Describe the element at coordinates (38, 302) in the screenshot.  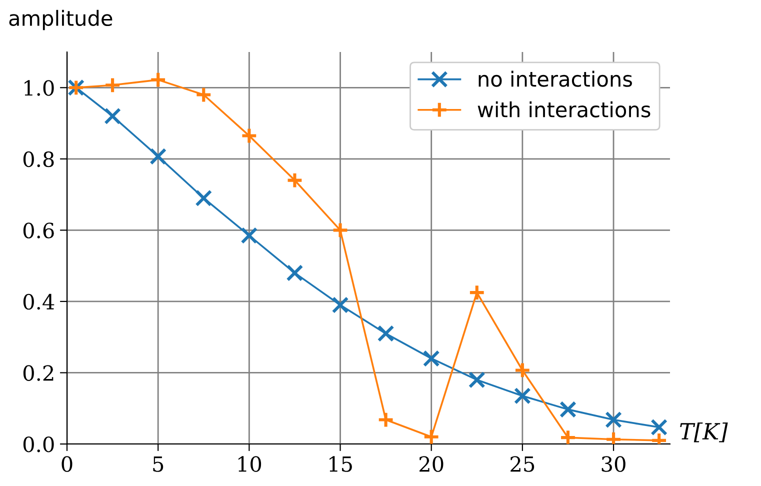
I see `y-tick-label: 0.4` at that location.